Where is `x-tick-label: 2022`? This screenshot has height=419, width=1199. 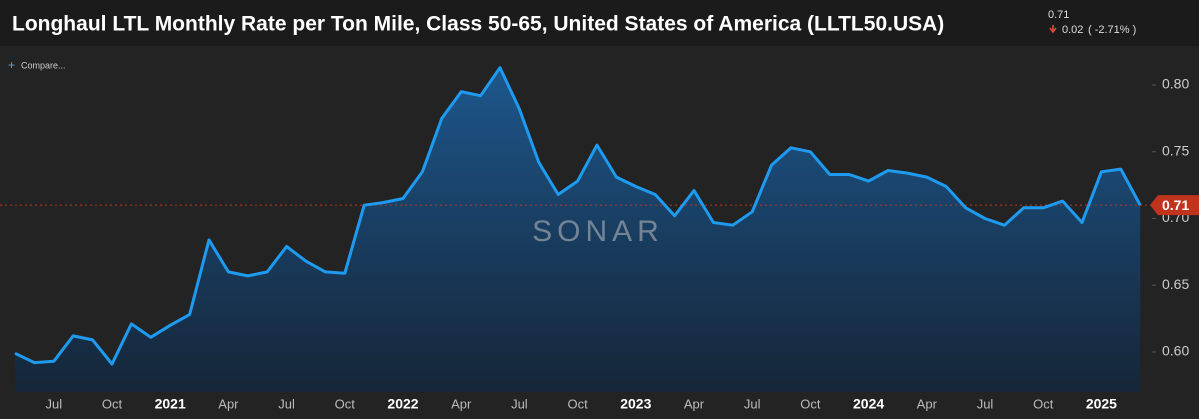 x-tick-label: 2022 is located at coordinates (402, 404).